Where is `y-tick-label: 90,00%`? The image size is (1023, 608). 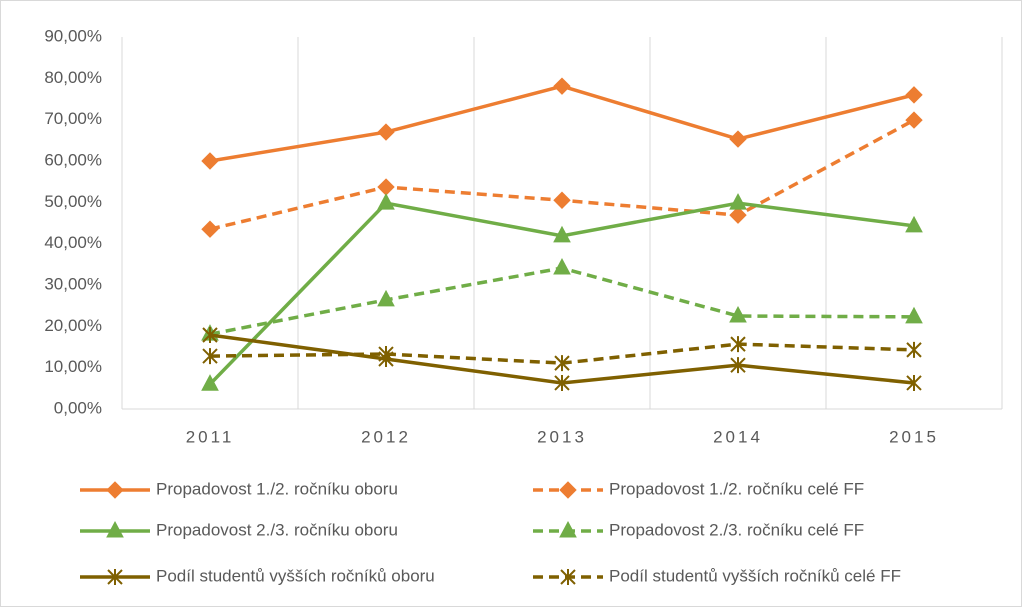 y-tick-label: 90,00% is located at coordinates (73, 35).